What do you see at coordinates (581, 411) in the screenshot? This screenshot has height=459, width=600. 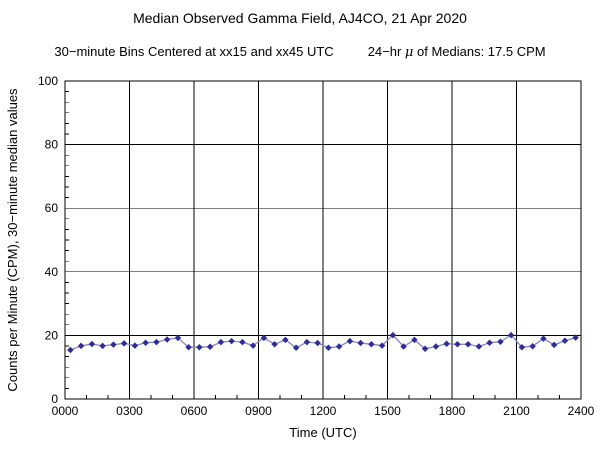 I see `x-tick-label: 2400` at bounding box center [581, 411].